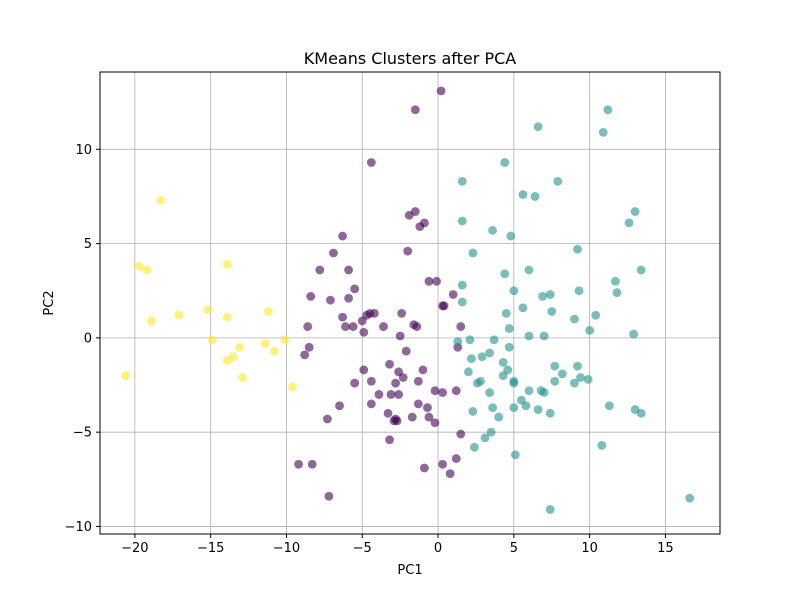 The image size is (800, 604). Describe the element at coordinates (397, 545) in the screenshot. I see `x-axis-ticks: −20 −15 −10 −5 0 5 10 15` at that location.